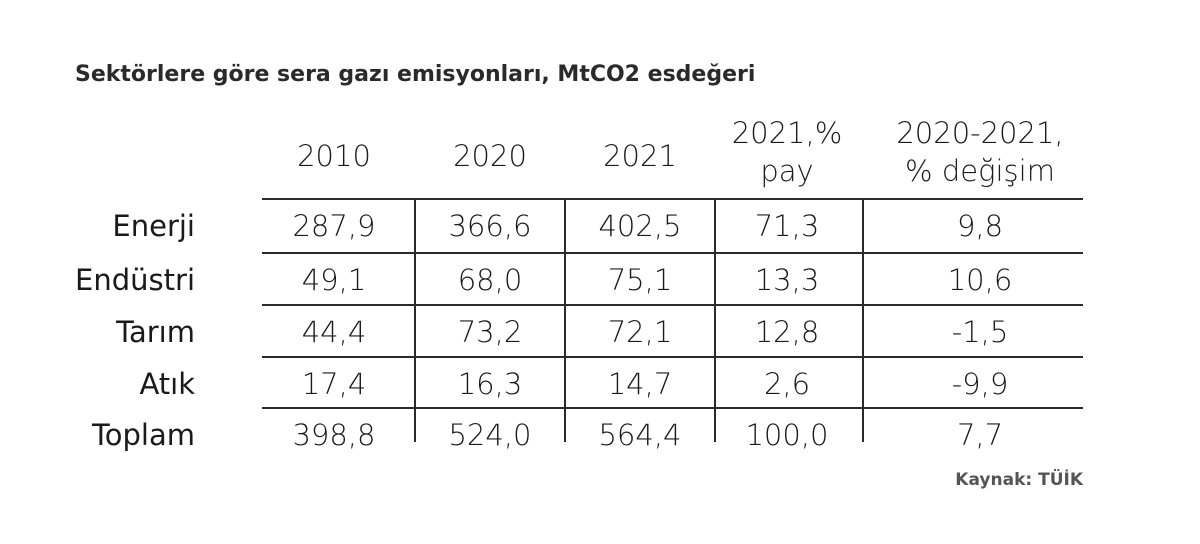  What do you see at coordinates (1019, 480) in the screenshot?
I see `source-note: Kaynak: TÜİK` at bounding box center [1019, 480].